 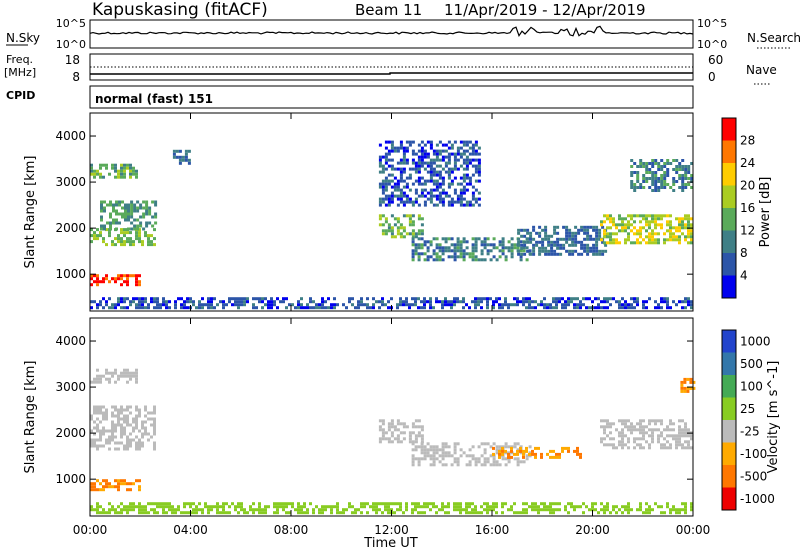 What do you see at coordinates (729, 476) in the screenshot?
I see `colorbar-segment` at bounding box center [729, 476].